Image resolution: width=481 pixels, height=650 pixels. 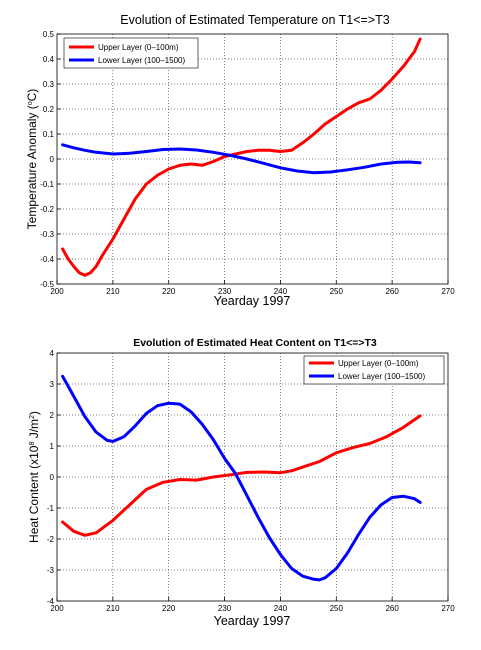 I want to click on c1-y-tick-label: 0.5, so click(x=49, y=34).